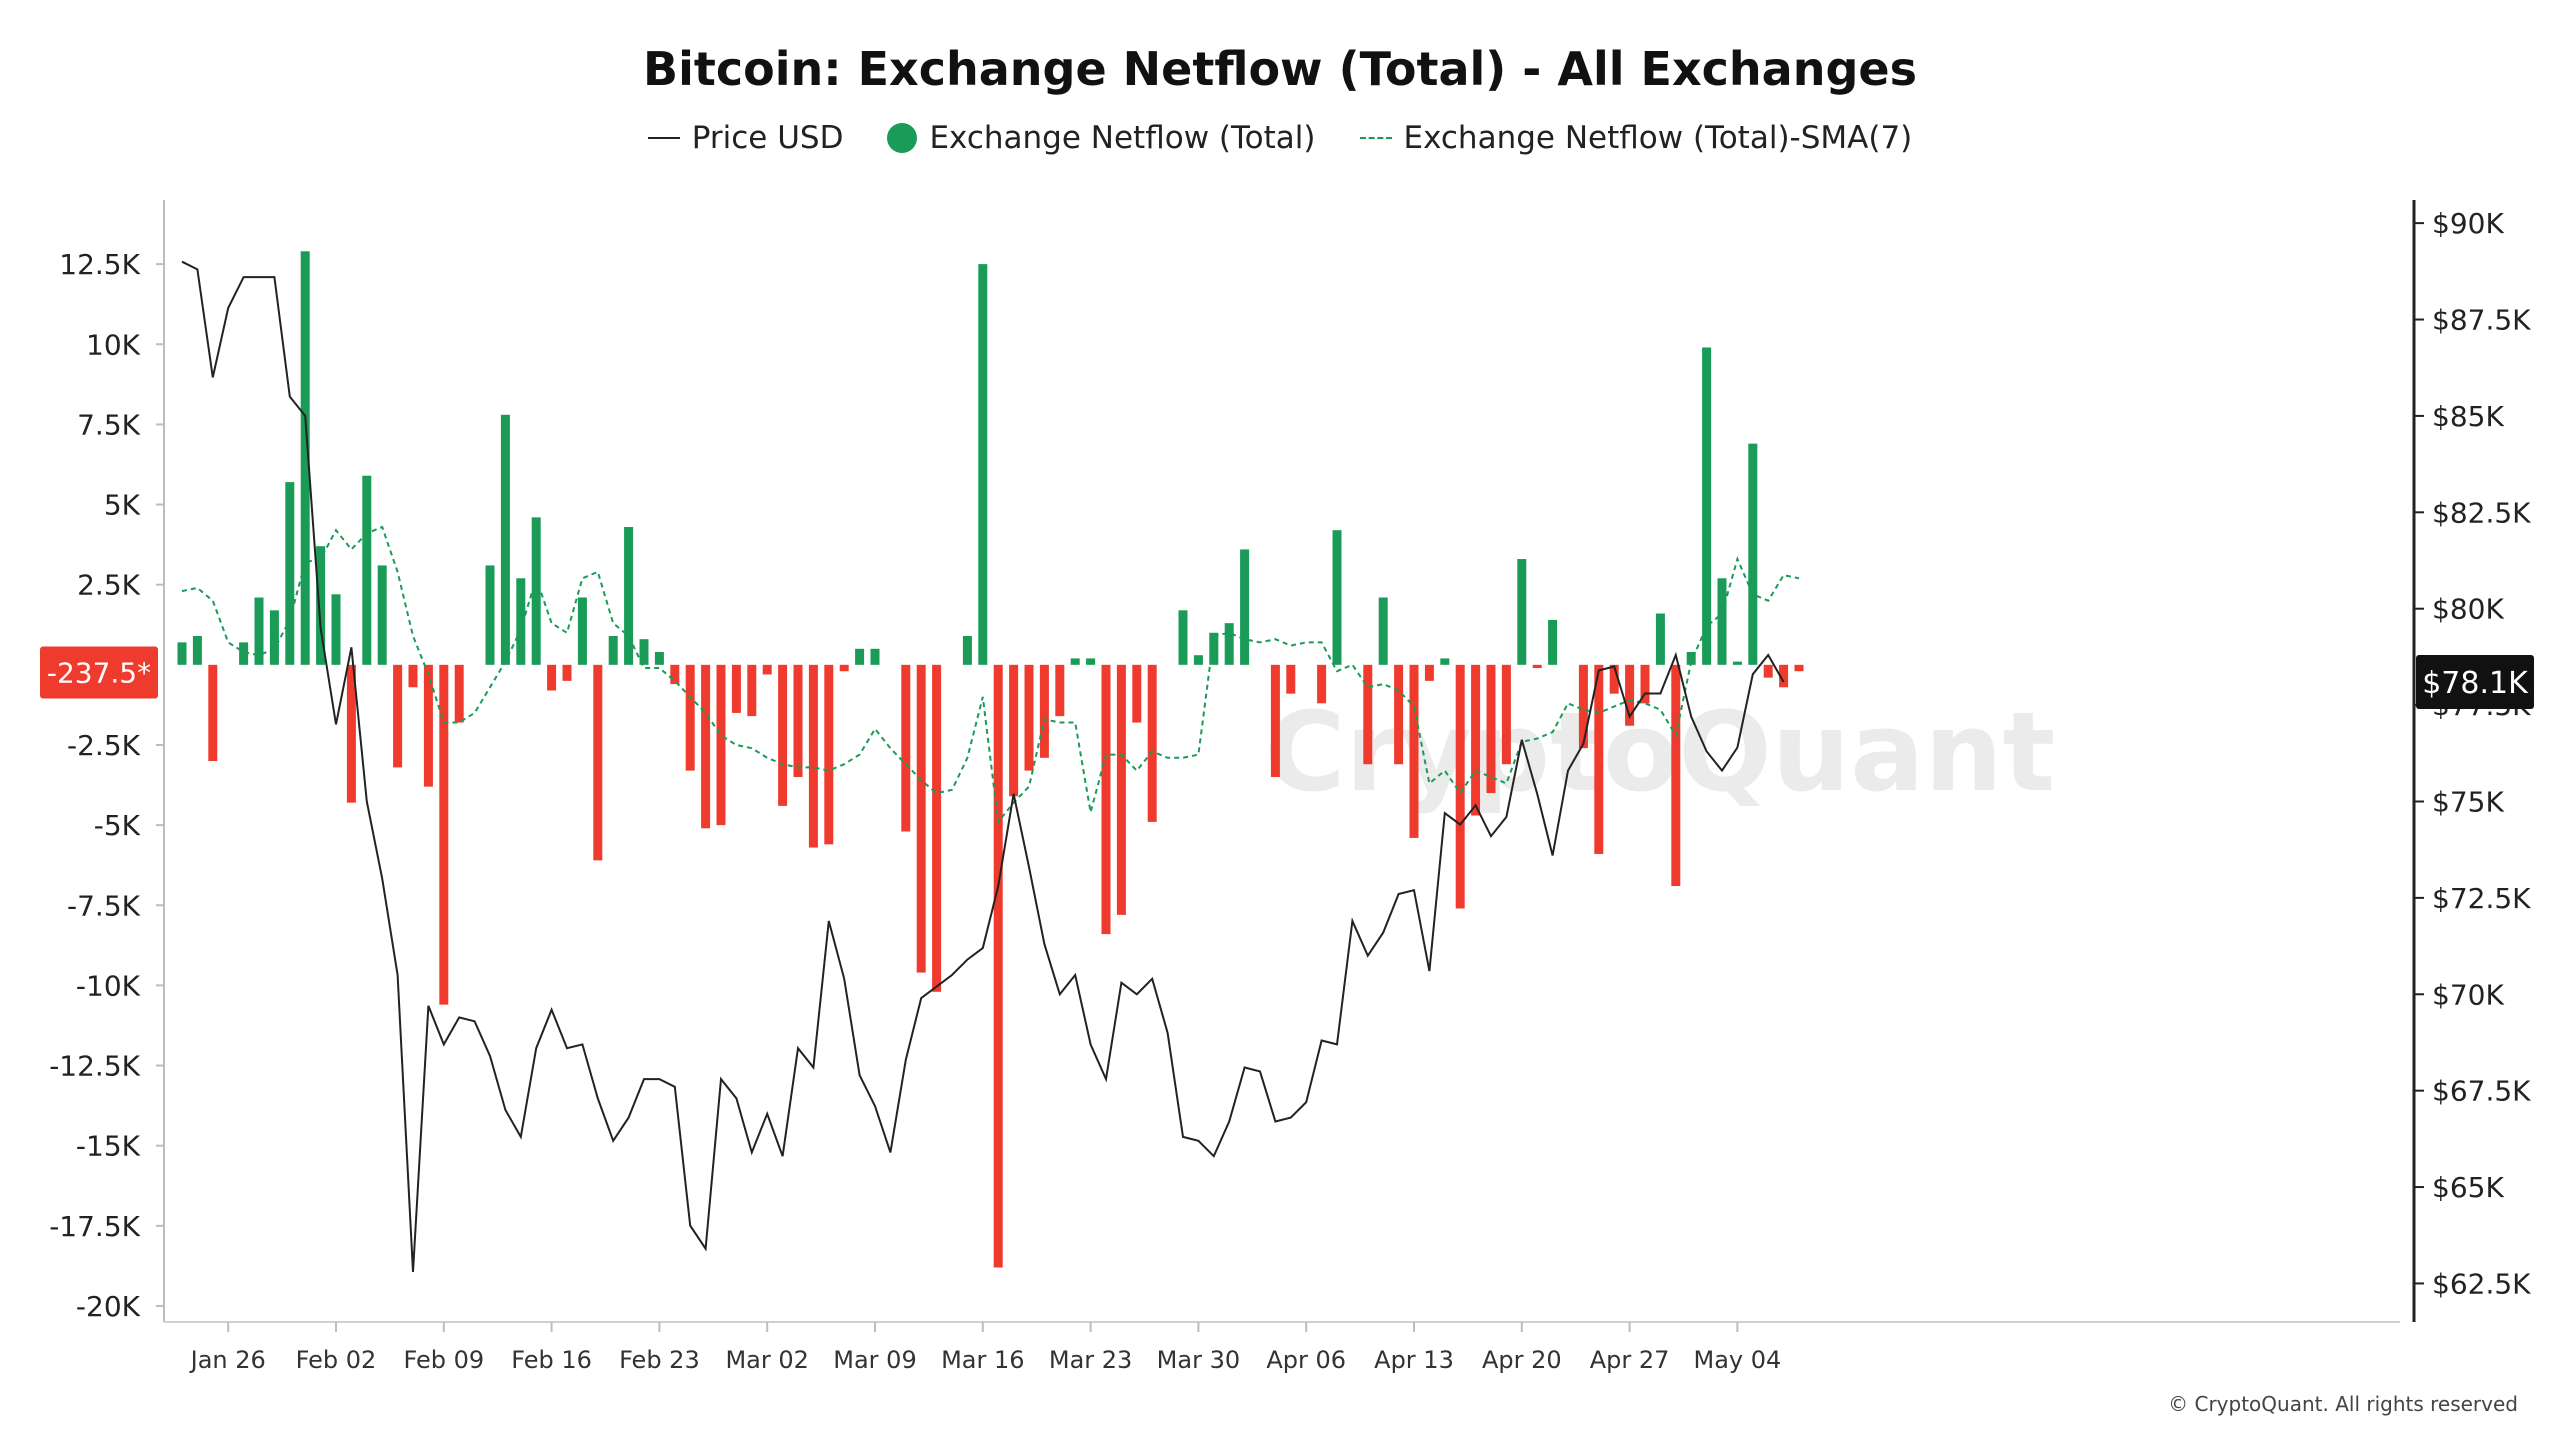 This screenshot has height=1440, width=2560. Describe the element at coordinates (2468, 223) in the screenshot. I see `right-axis-tick-label: $90K` at that location.